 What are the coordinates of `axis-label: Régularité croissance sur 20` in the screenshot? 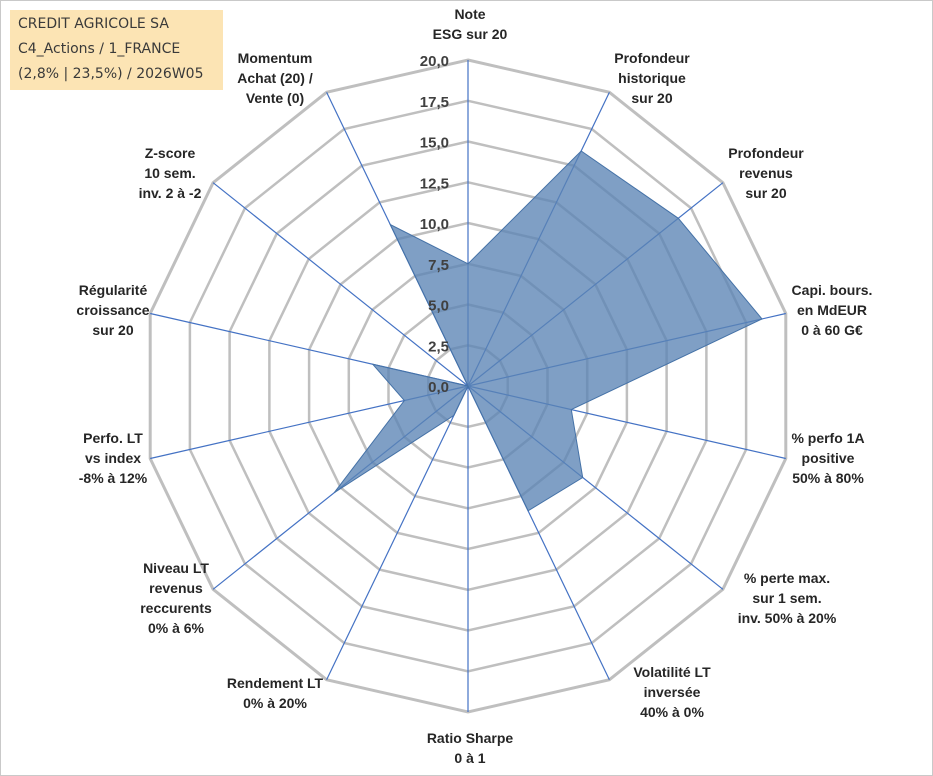 It's located at (112, 310).